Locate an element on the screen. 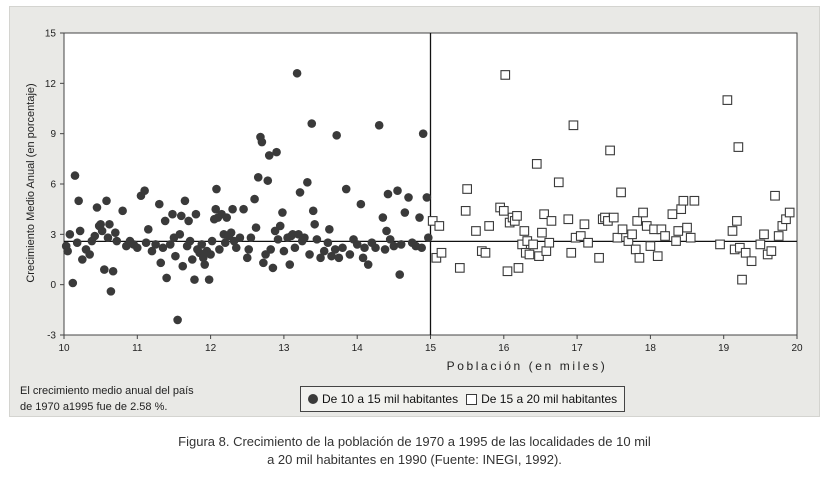 This screenshot has width=829, height=477. y-tick-label: 0 is located at coordinates (53, 285).